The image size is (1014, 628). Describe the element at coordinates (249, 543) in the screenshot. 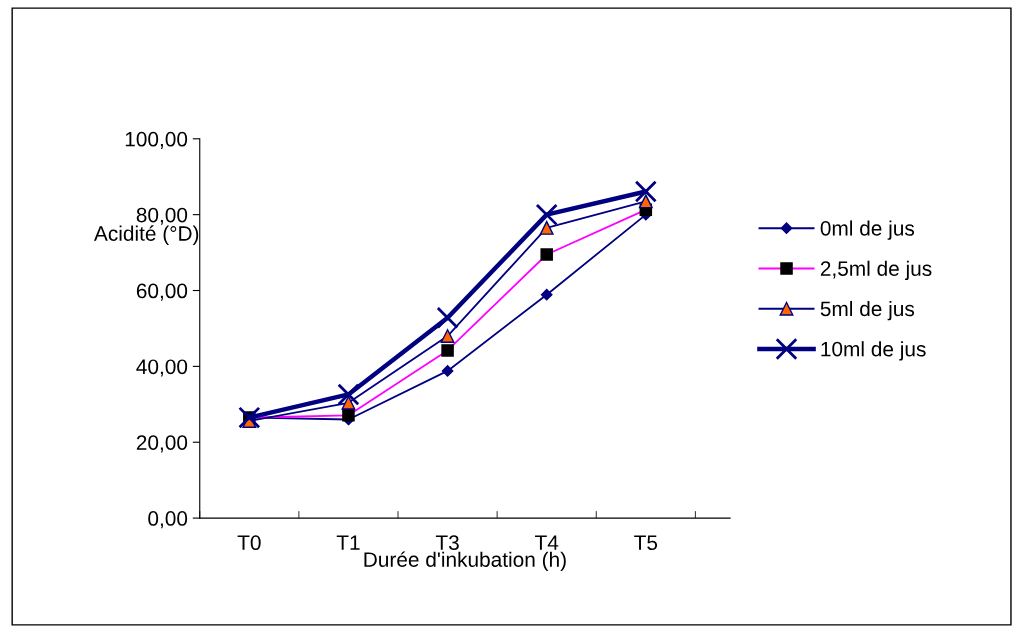

I see `x-tick-label: T0` at that location.